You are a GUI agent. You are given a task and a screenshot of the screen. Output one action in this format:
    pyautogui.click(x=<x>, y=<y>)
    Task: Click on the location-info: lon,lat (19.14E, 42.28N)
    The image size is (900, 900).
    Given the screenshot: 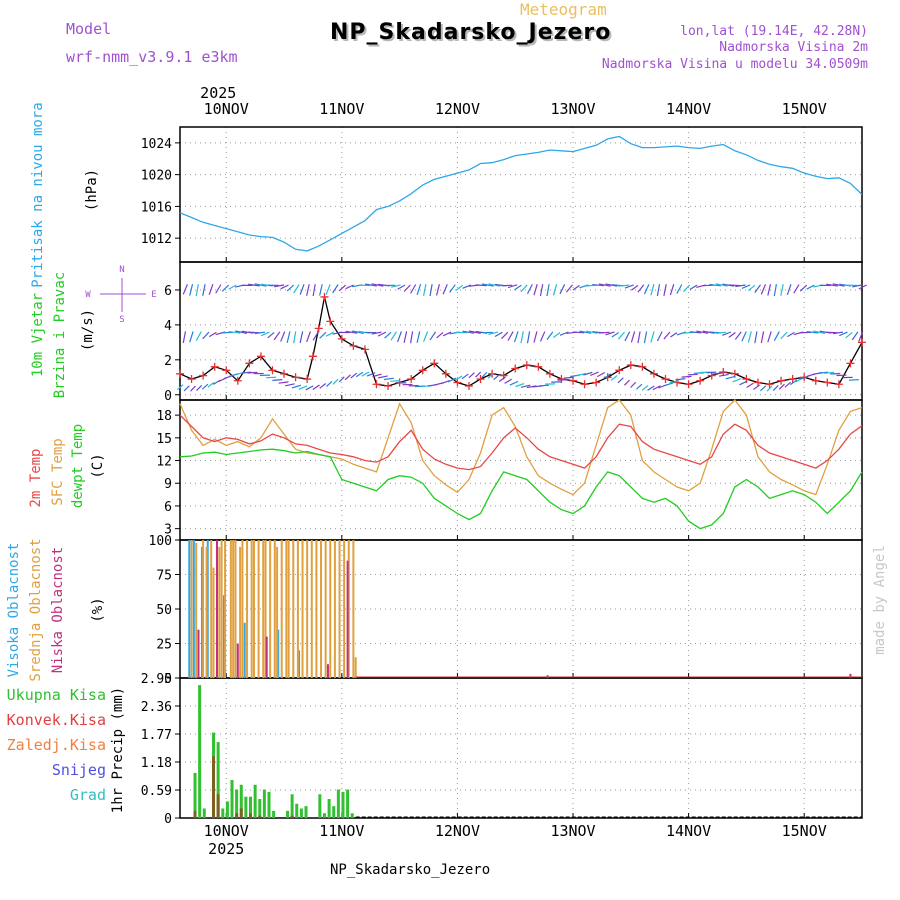 What is the action you would take?
    pyautogui.click(x=774, y=31)
    